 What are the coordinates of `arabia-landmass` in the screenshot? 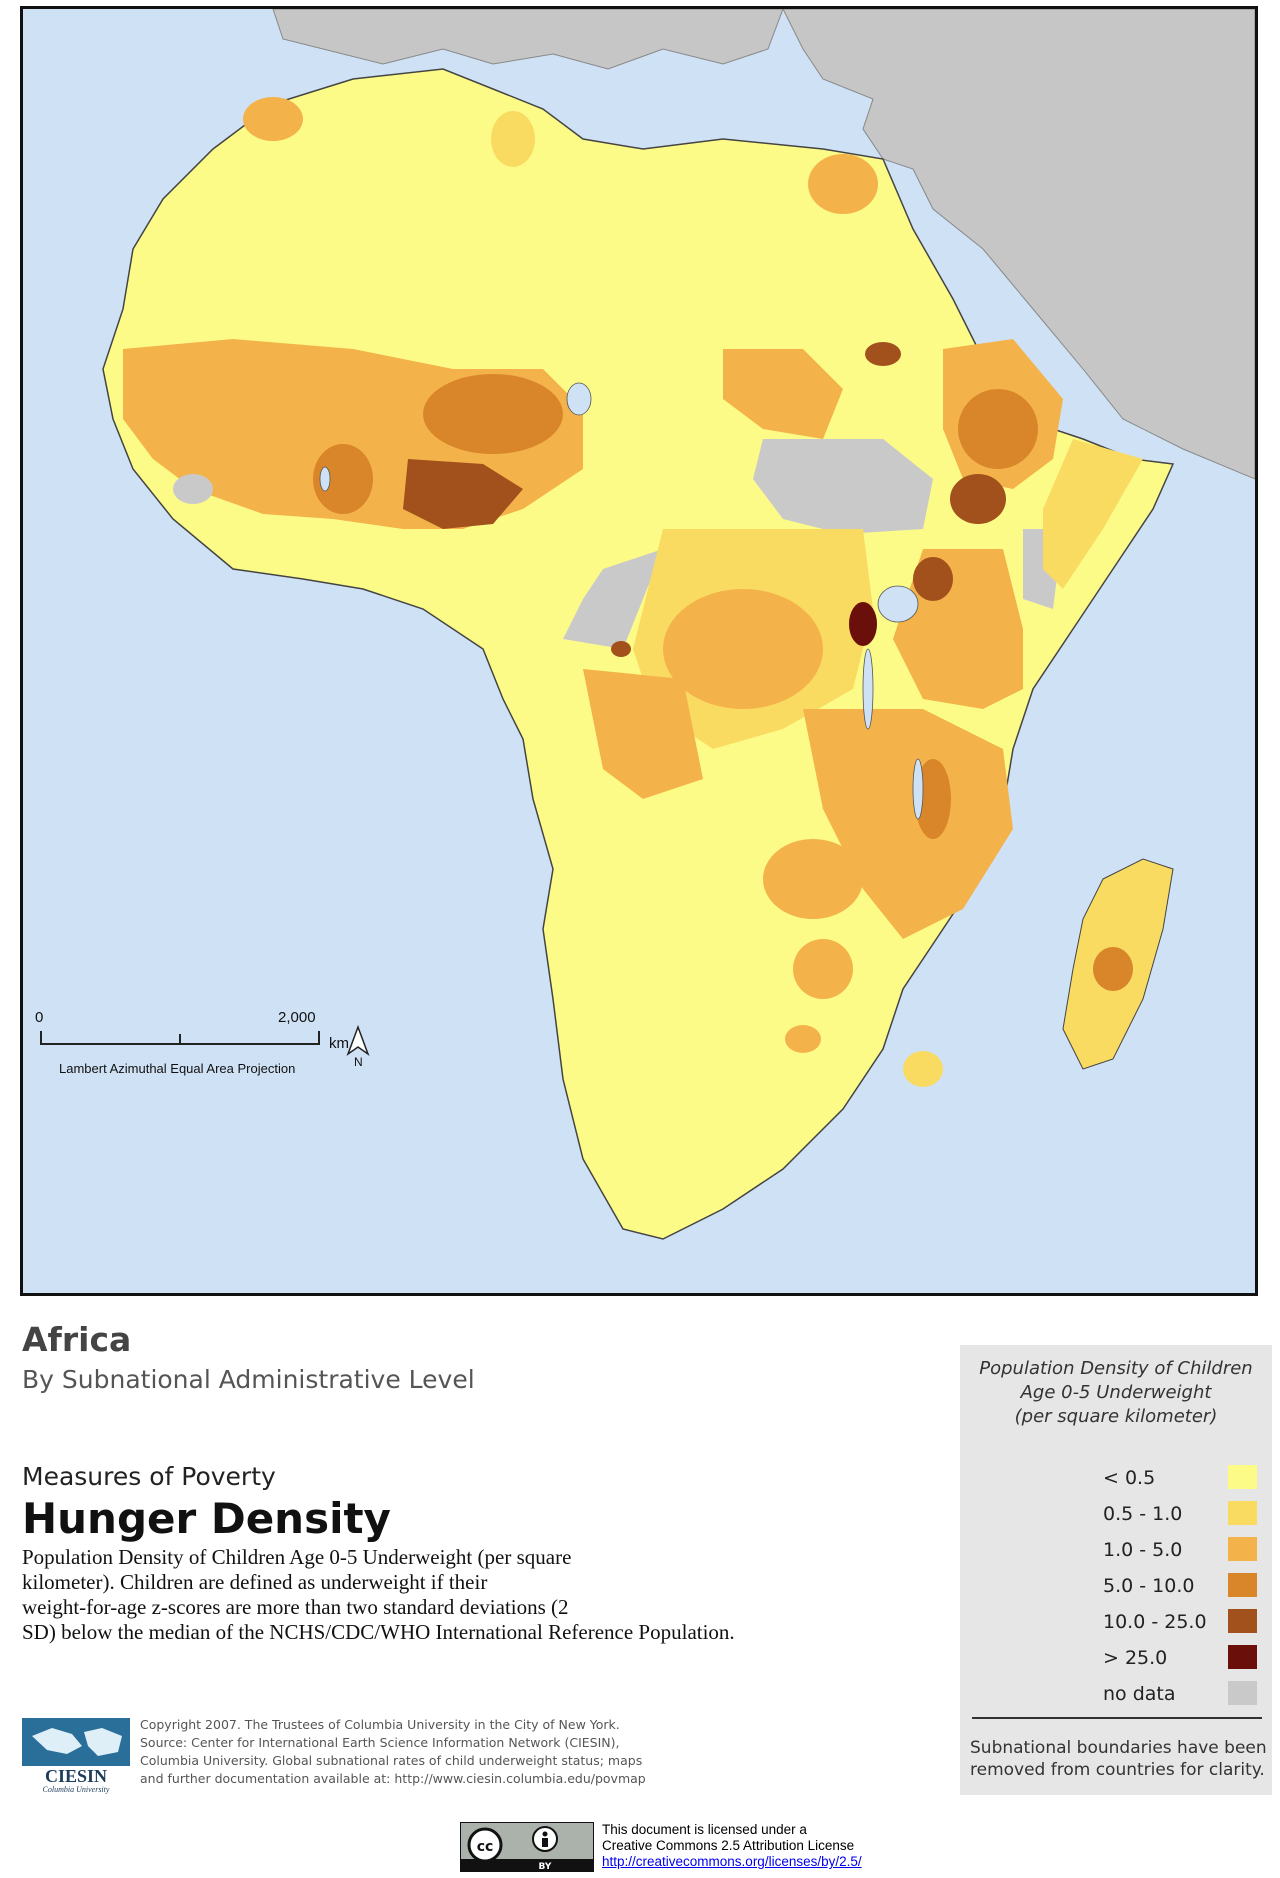 It's located at (1018, 244).